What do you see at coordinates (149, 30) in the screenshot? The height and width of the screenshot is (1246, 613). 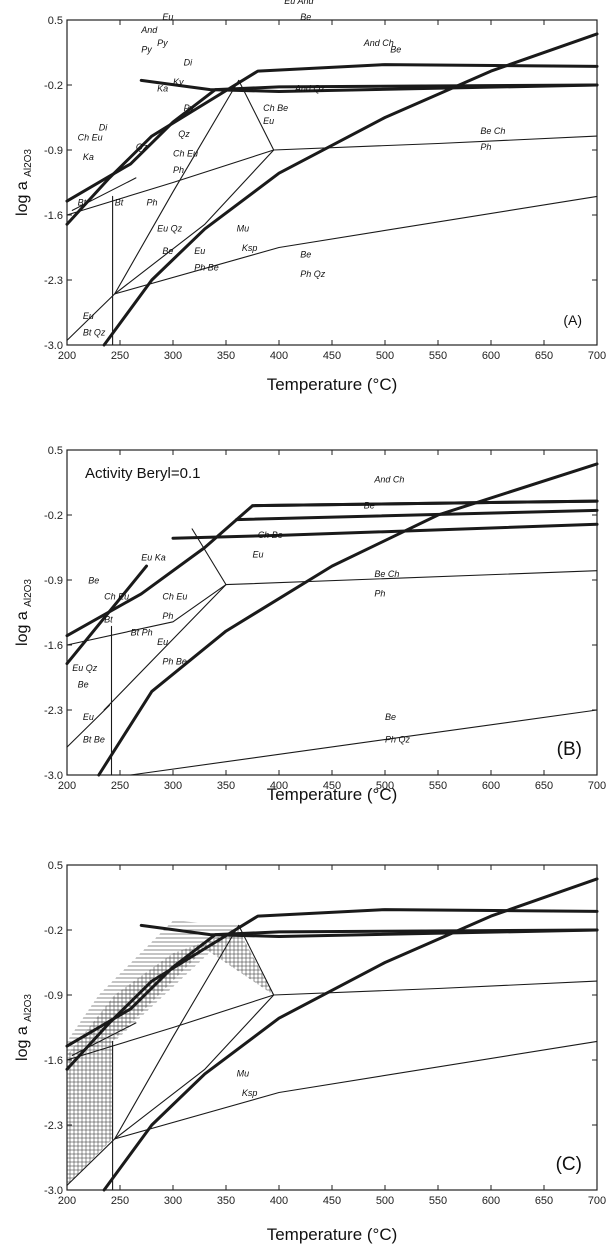 I see `field-label: And` at bounding box center [149, 30].